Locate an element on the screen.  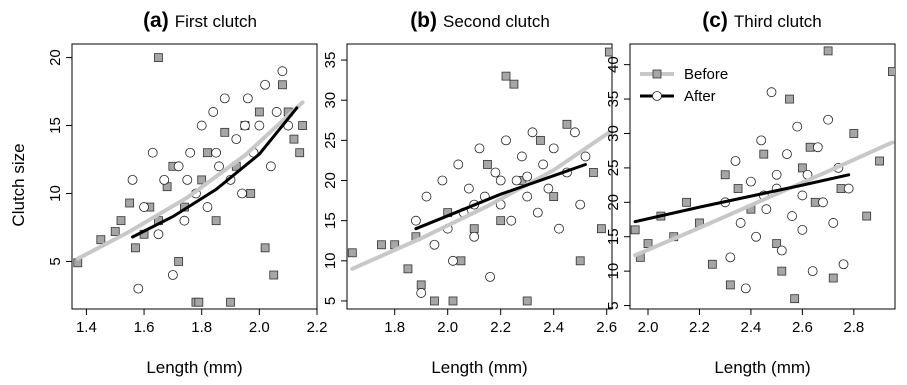
x-tick-label: 2.4 is located at coordinates (750, 327).